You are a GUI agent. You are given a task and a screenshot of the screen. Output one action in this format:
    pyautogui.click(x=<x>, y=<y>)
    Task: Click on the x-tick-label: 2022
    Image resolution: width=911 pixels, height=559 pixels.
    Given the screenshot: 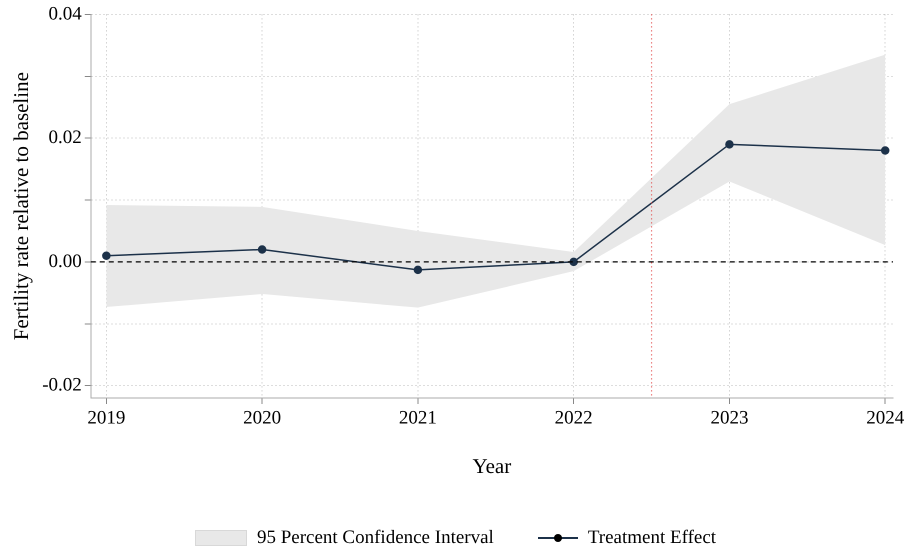 What is the action you would take?
    pyautogui.click(x=573, y=417)
    